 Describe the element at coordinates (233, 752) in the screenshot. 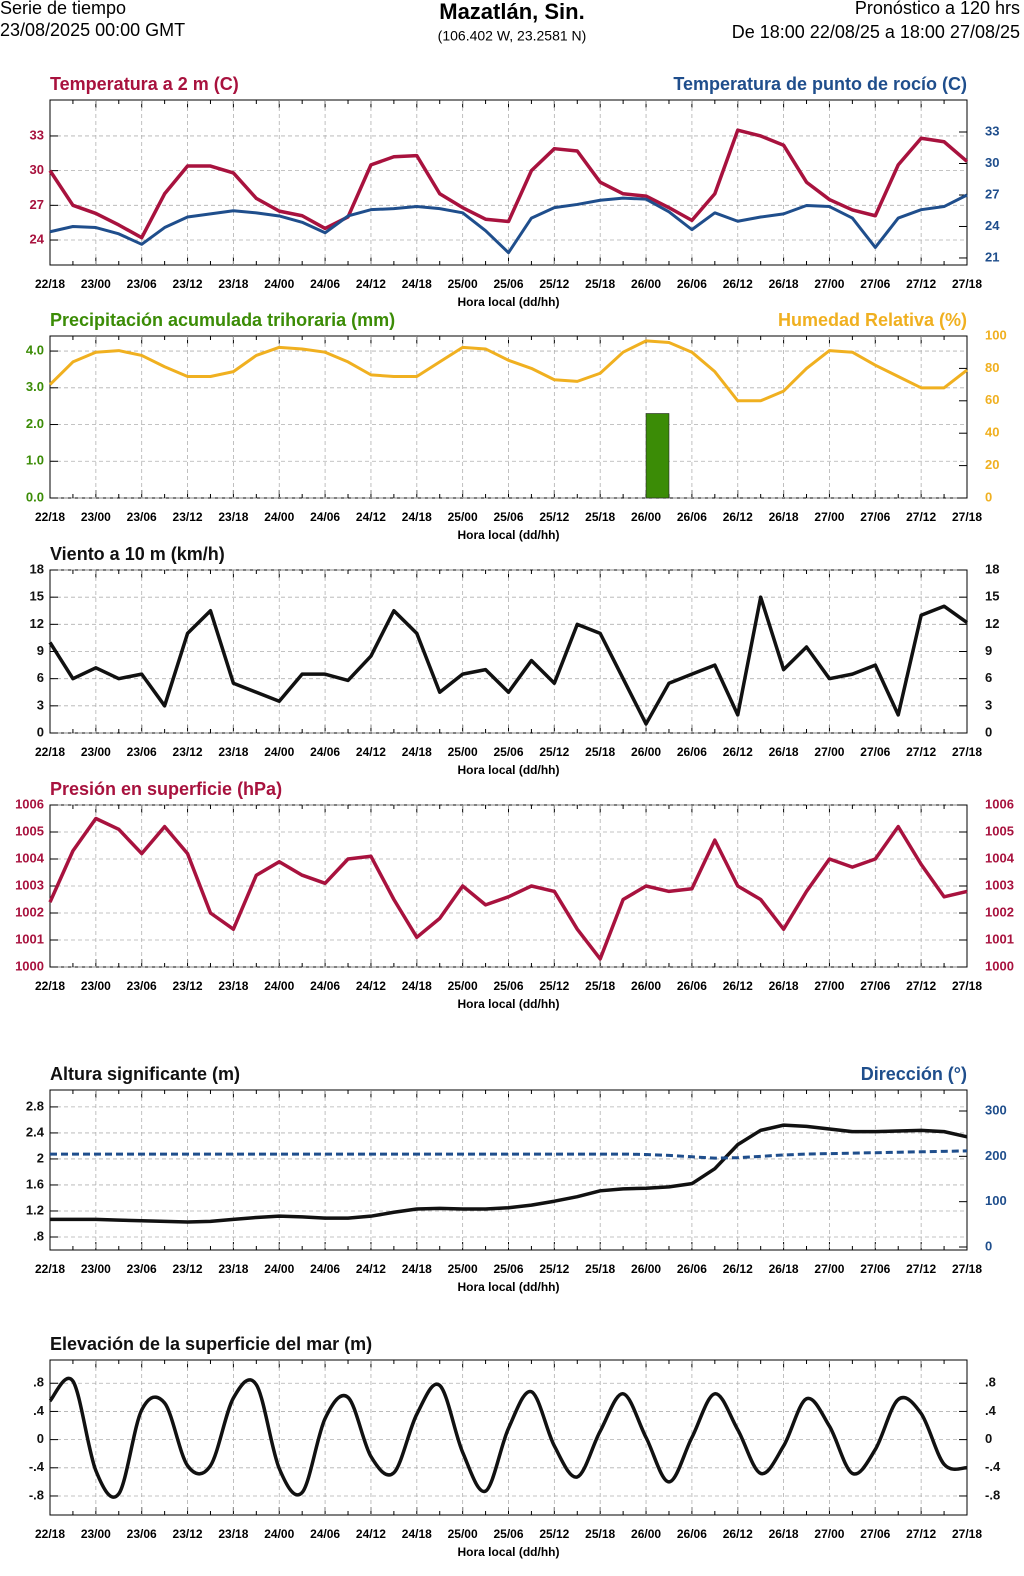

I see `x-tick-label: 23/18` at that location.